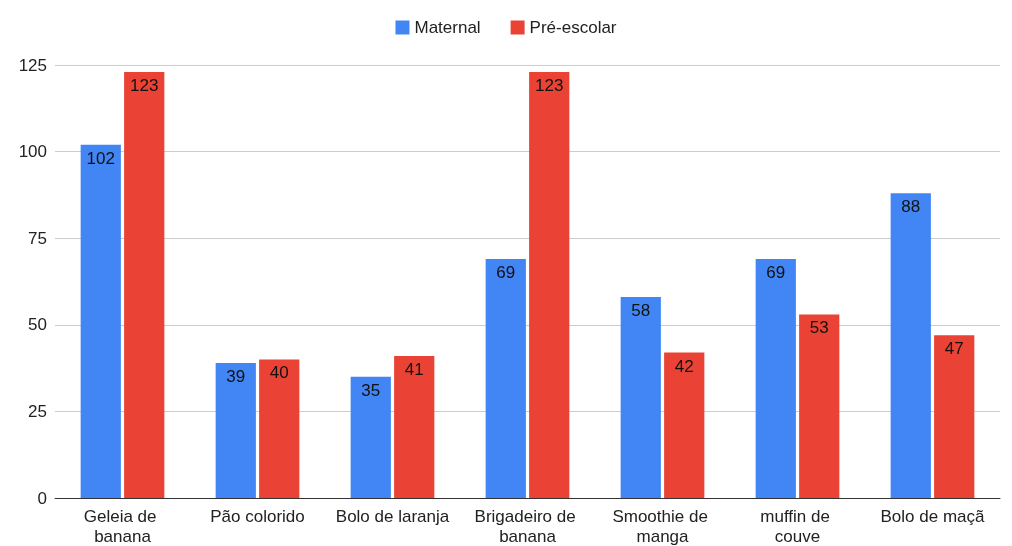  Describe the element at coordinates (37, 325) in the screenshot. I see `y-tick-label: 50` at that location.